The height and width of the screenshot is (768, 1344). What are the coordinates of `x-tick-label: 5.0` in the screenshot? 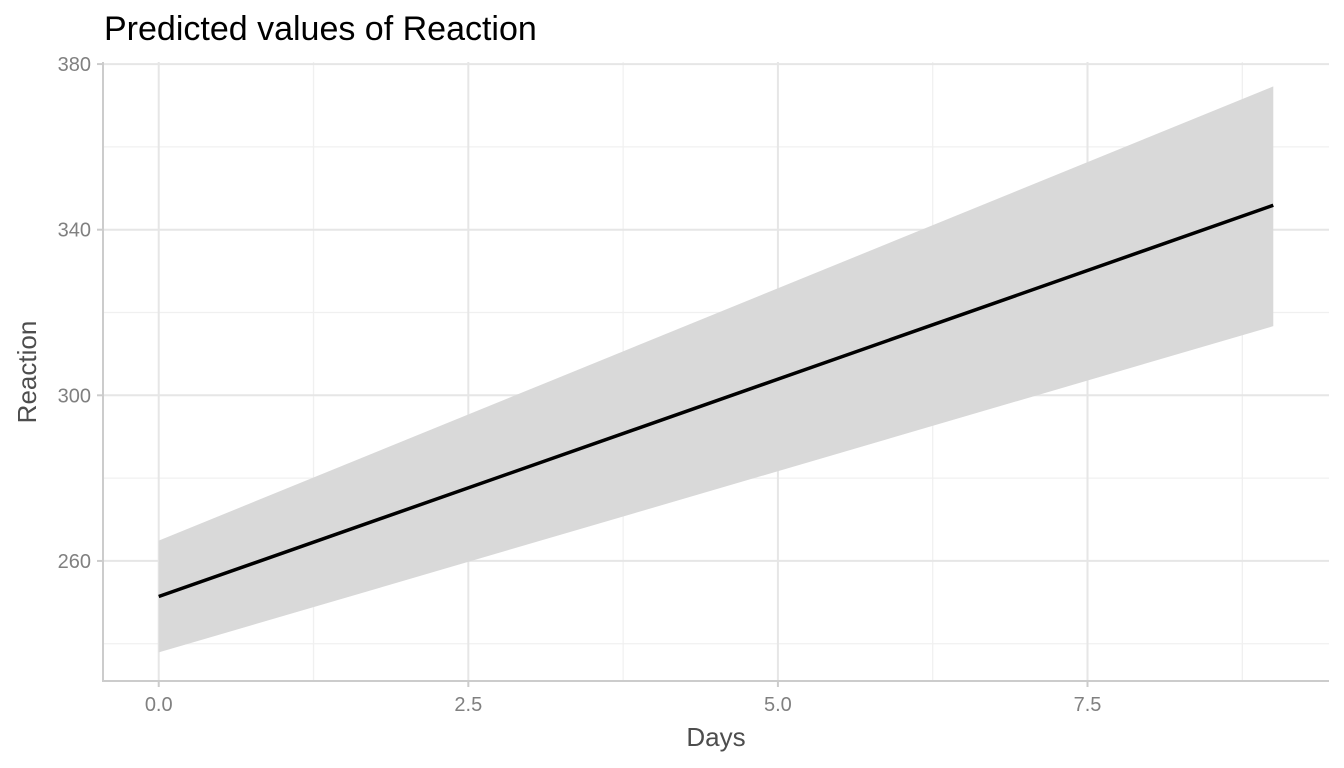 It's located at (778, 705).